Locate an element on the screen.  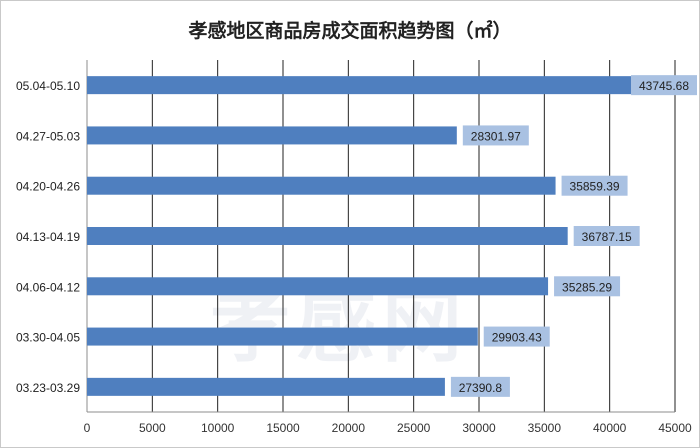
bar-05.04-05.10 is located at coordinates (373, 85).